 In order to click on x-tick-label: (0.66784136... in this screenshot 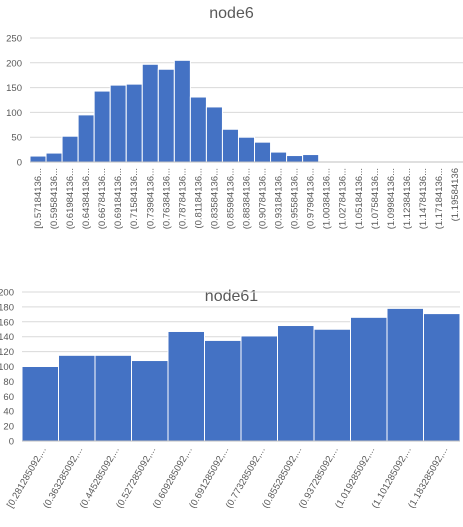, I will do `click(102, 198)`.